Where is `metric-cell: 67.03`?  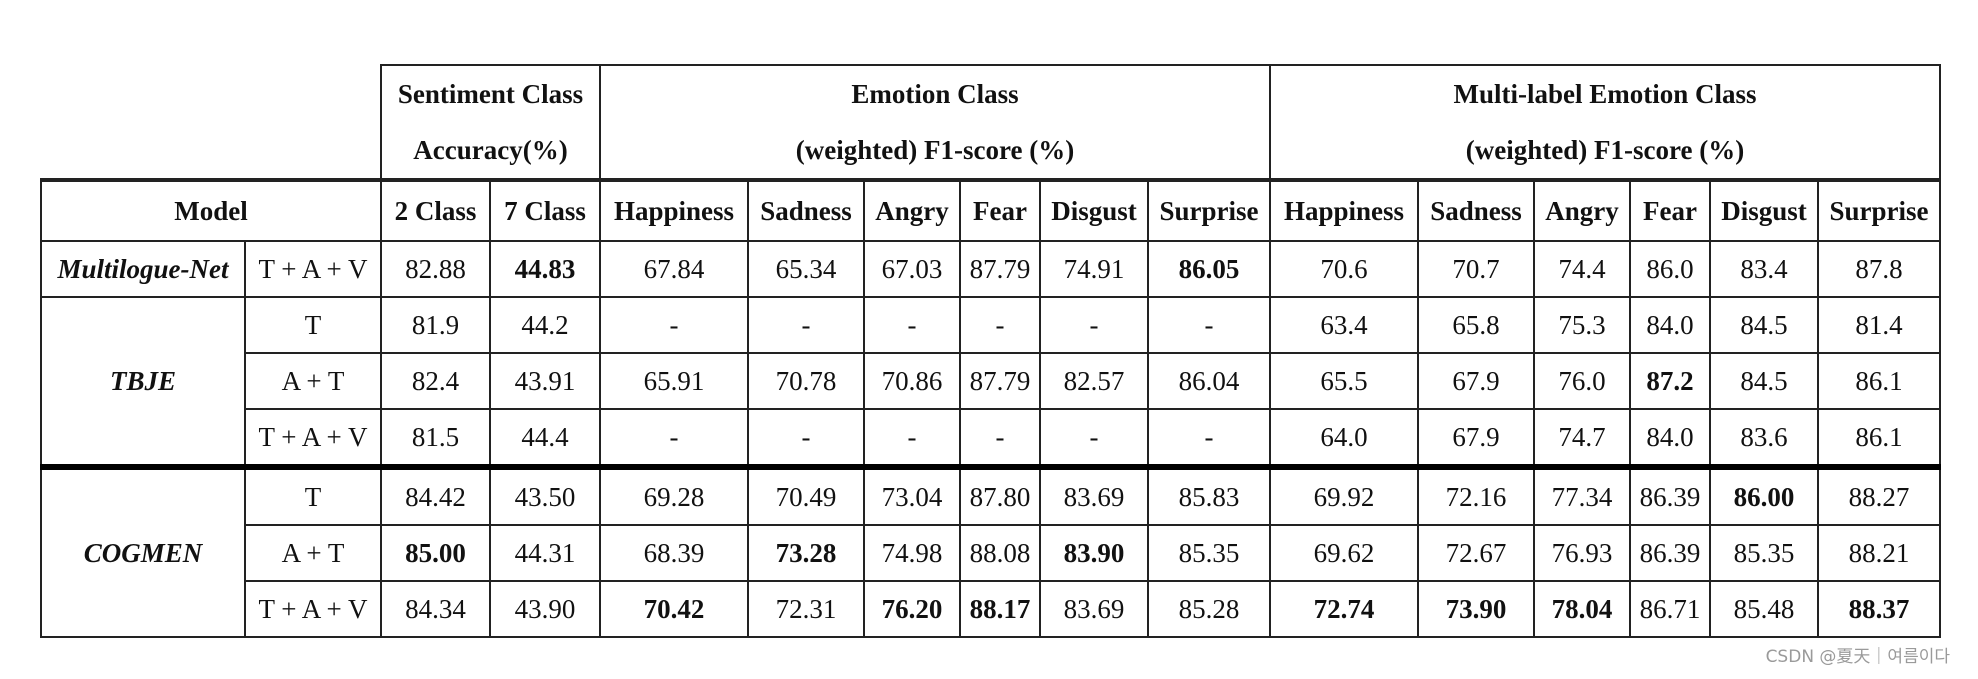 metric-cell: 67.03 is located at coordinates (912, 269).